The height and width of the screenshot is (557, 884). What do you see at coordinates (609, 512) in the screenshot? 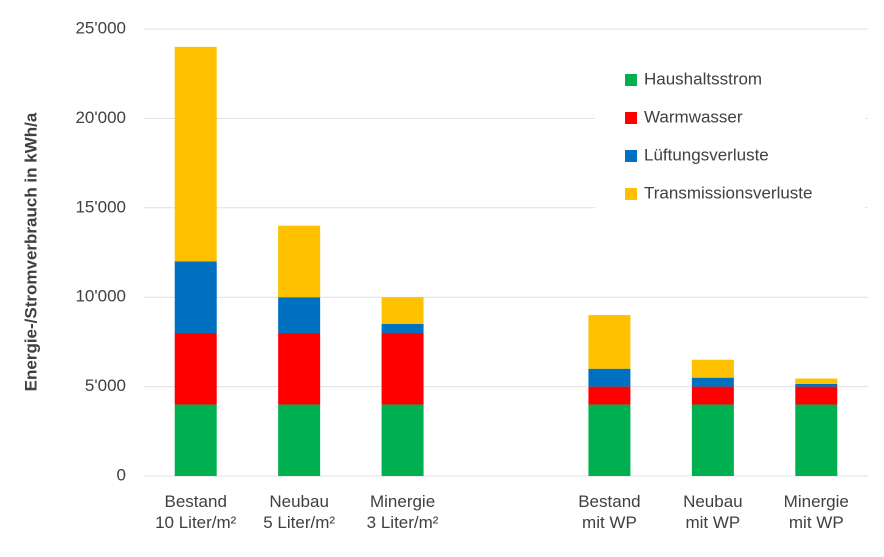
I see `x-tick-label: Bestand mit WP` at bounding box center [609, 512].